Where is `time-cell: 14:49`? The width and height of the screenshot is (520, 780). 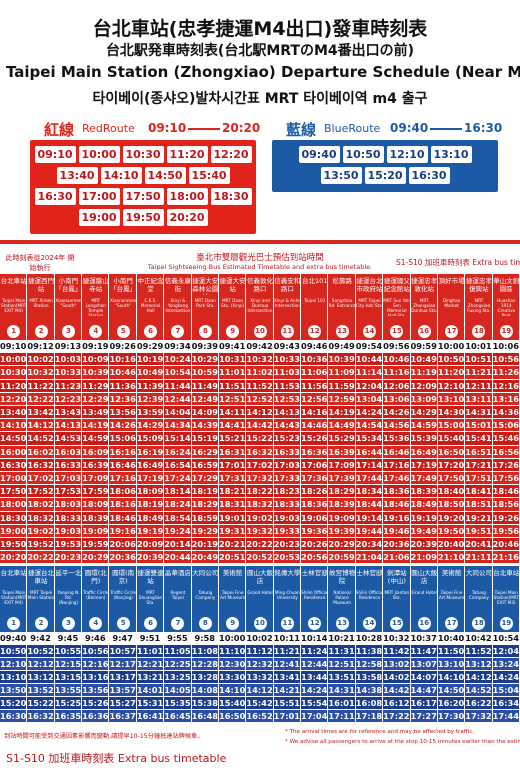 time-cell: 14:49 is located at coordinates (342, 426).